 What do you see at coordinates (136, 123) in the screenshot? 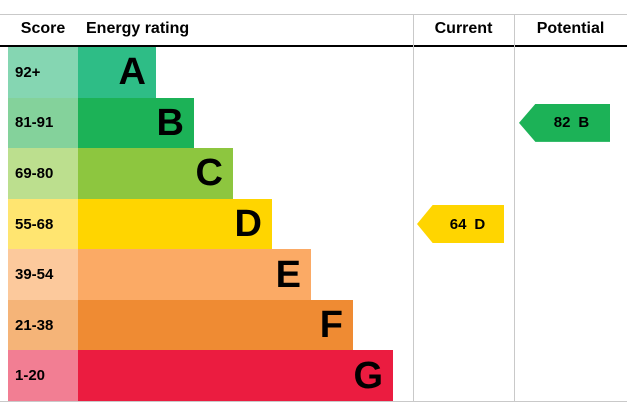
I see `rating-bar: B` at bounding box center [136, 123].